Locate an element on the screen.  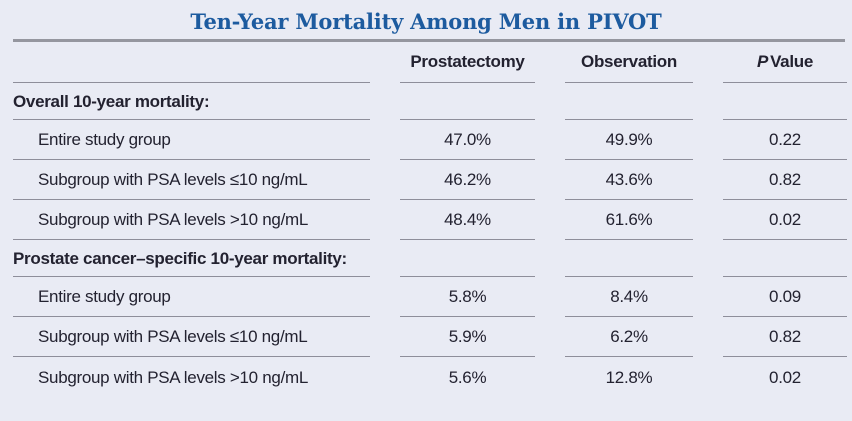
cell-prostatectomy: 48.4% is located at coordinates (467, 220).